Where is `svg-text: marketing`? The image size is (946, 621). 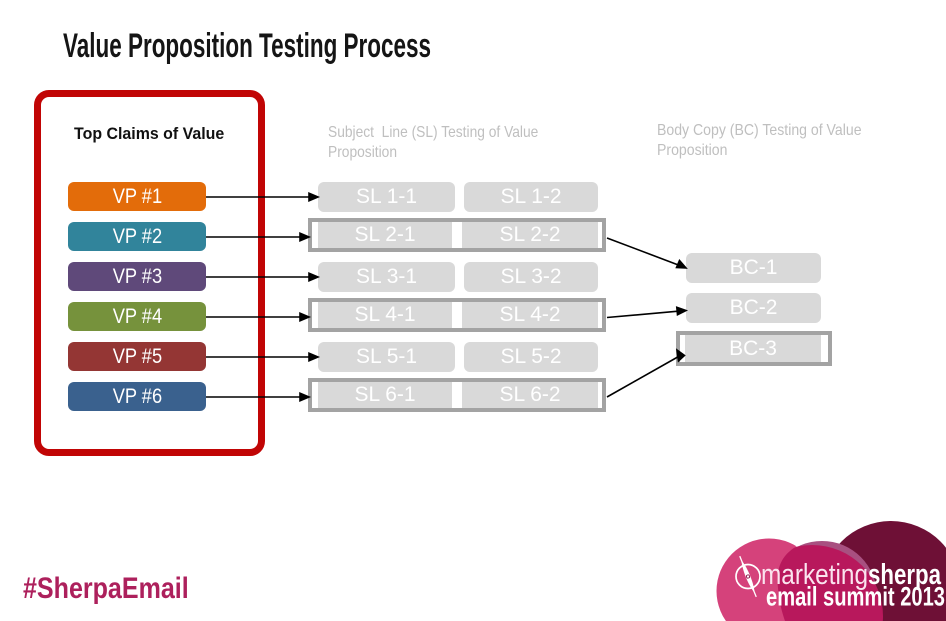 svg-text: marketing is located at coordinates (814, 575).